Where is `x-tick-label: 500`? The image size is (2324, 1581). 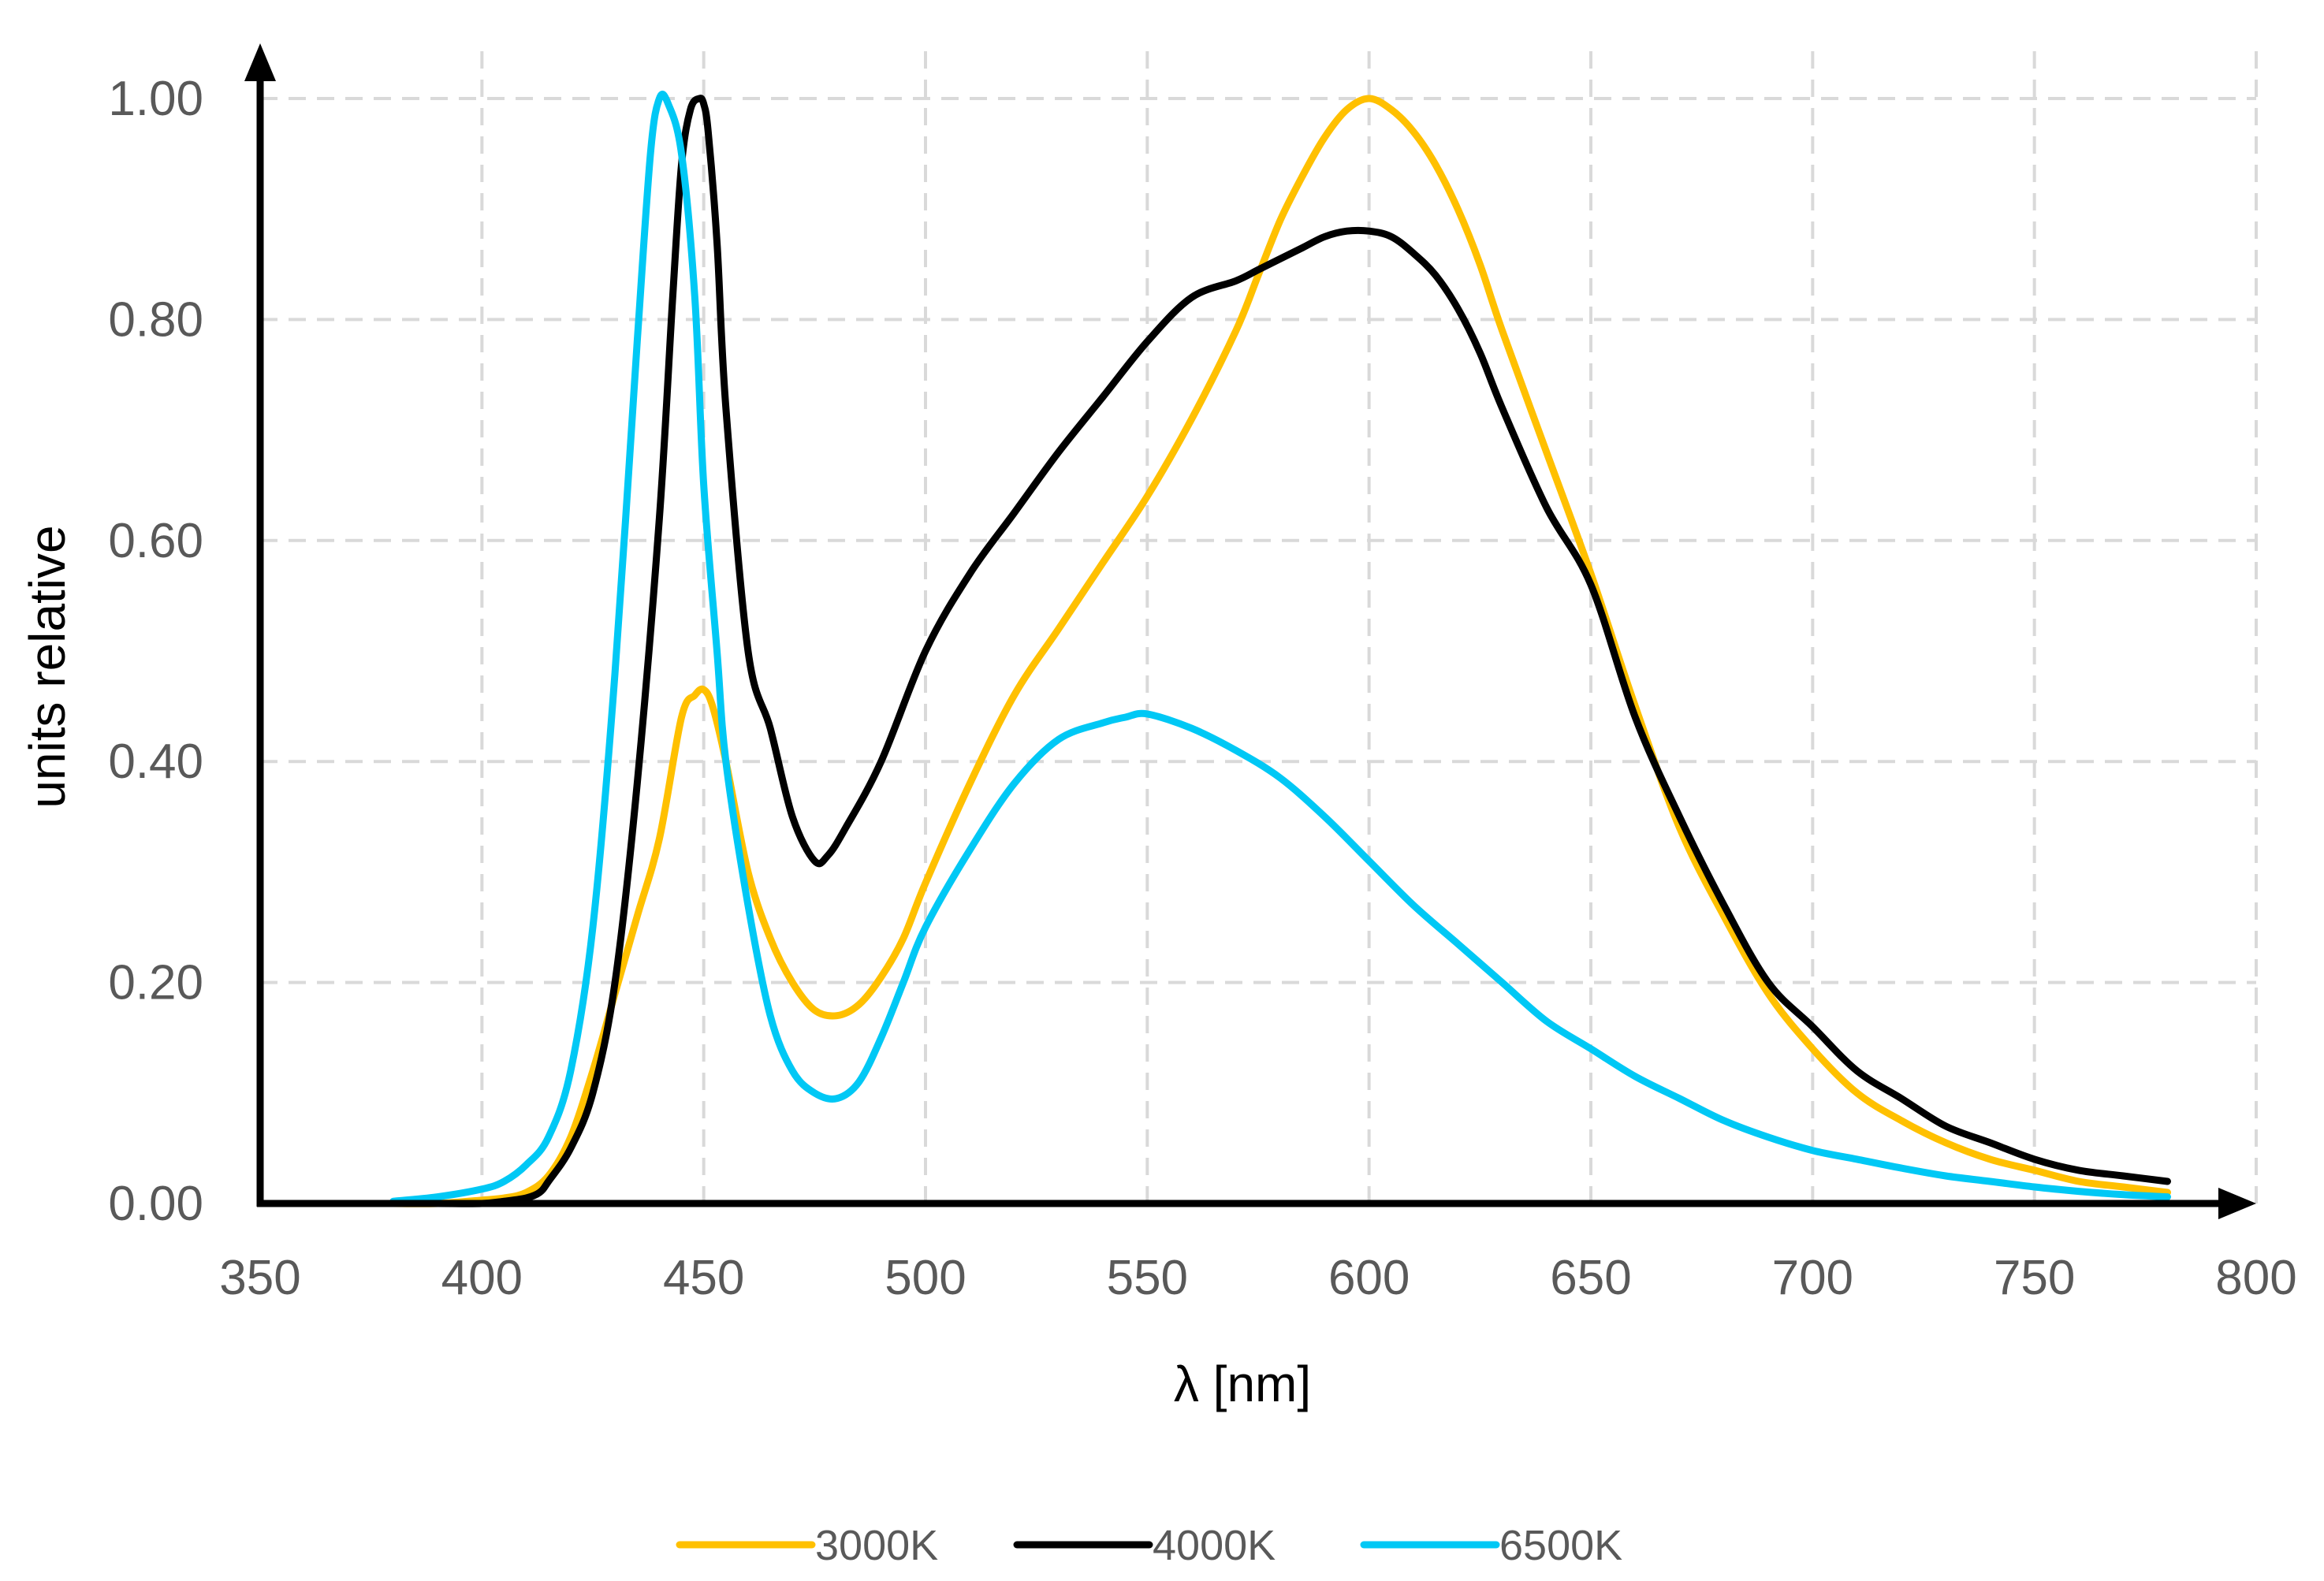
x-tick-label: 500 is located at coordinates (925, 1278).